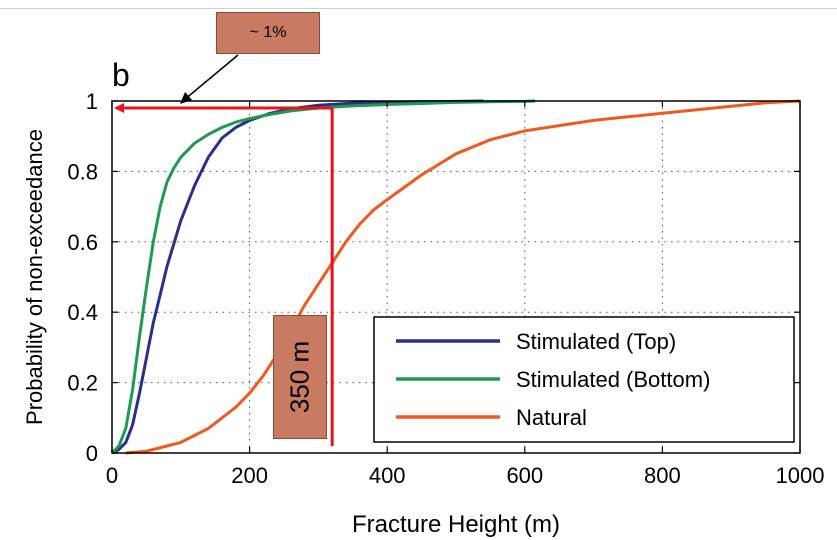 This screenshot has width=837, height=540. I want to click on horizontal-marker-arrowhead, so click(119, 108).